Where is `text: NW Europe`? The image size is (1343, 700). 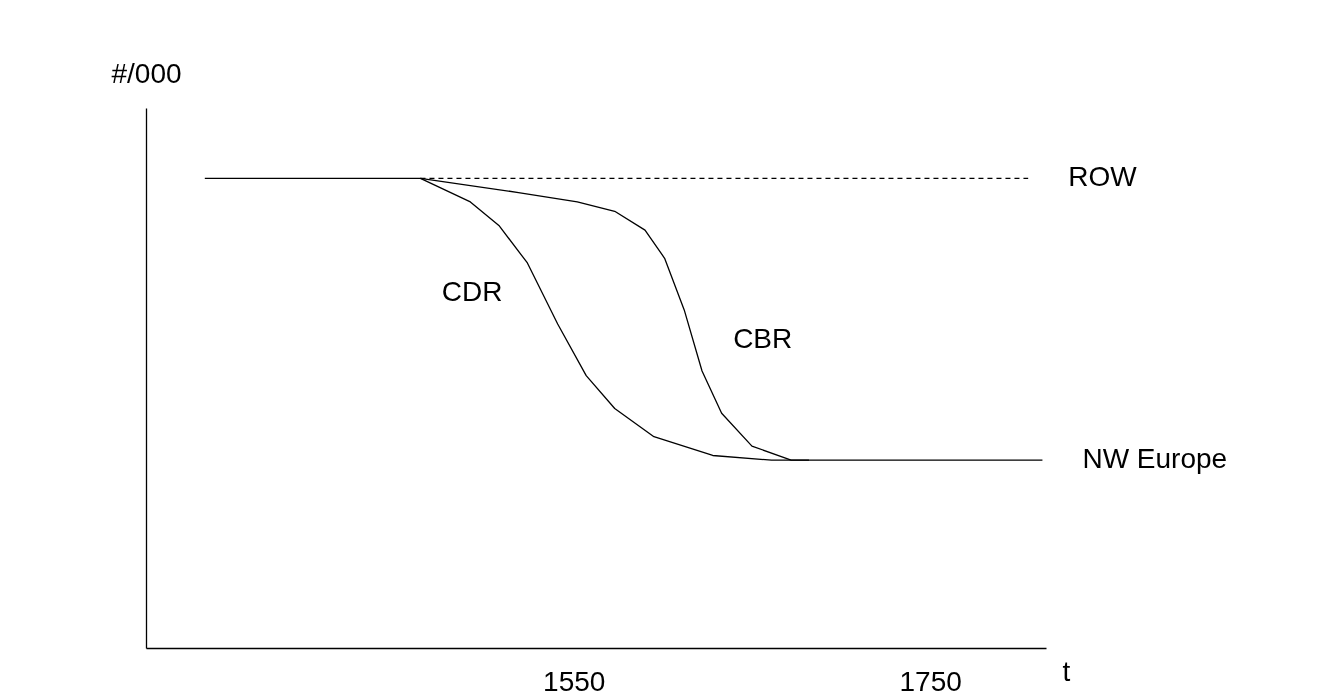 text: NW Europe is located at coordinates (1155, 459).